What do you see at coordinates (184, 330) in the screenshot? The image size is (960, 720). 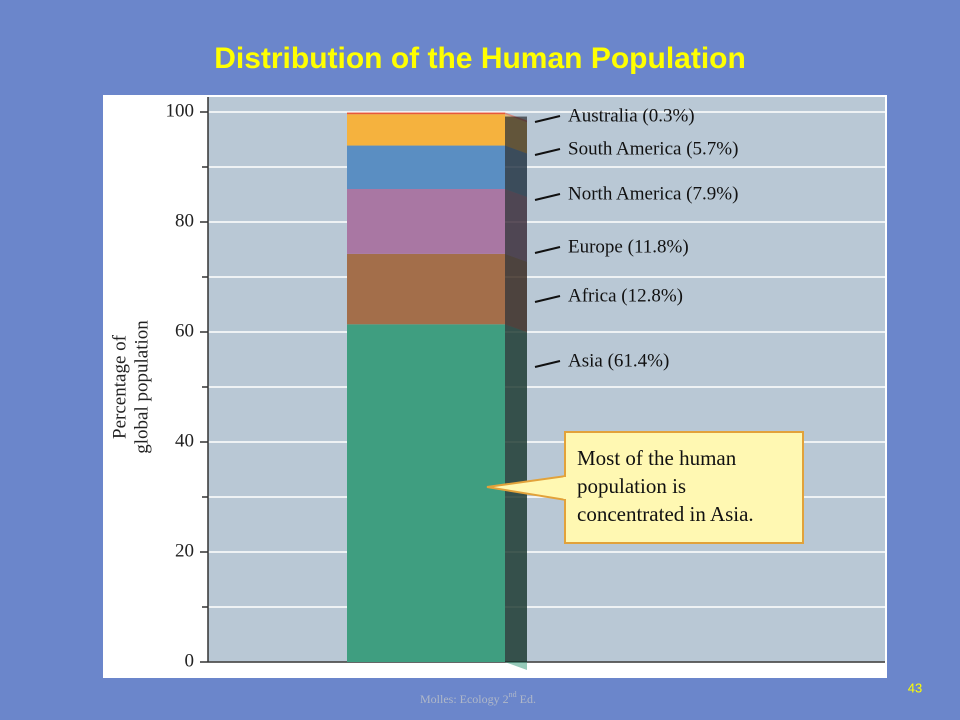 I see `y-tick-label: 60` at bounding box center [184, 330].